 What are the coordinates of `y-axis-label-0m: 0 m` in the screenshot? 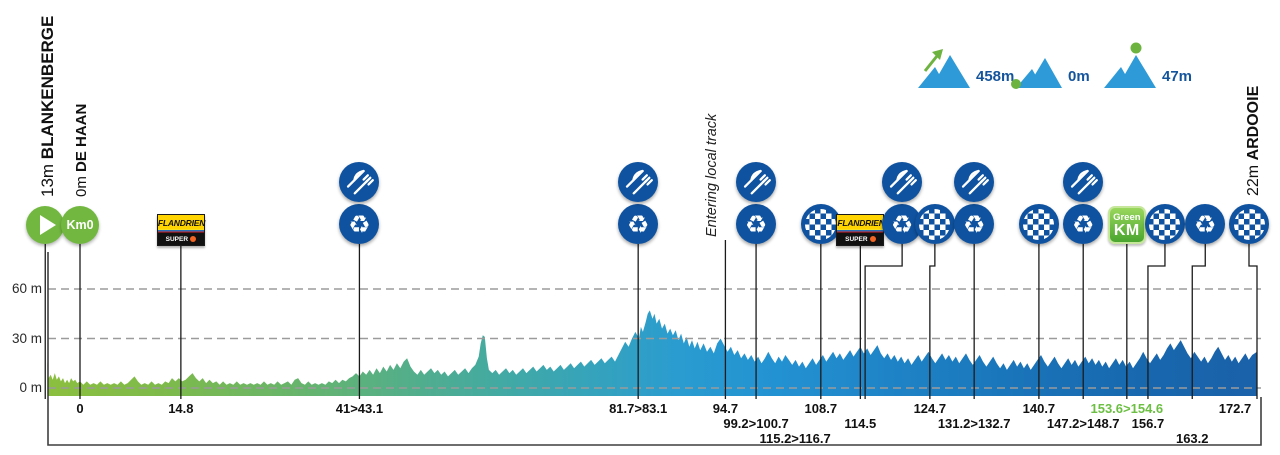 It's located at (30, 387).